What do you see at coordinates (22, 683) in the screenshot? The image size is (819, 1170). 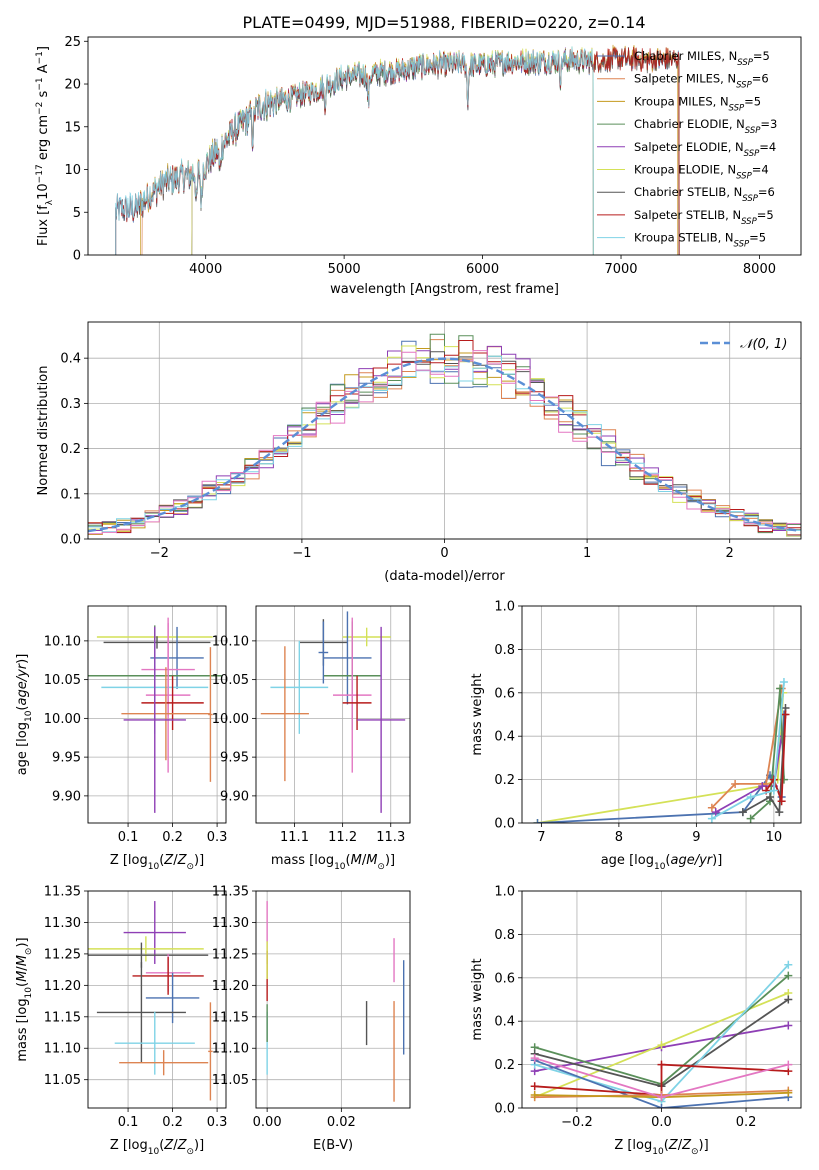 I see `label-part: age/yr` at bounding box center [22, 683].